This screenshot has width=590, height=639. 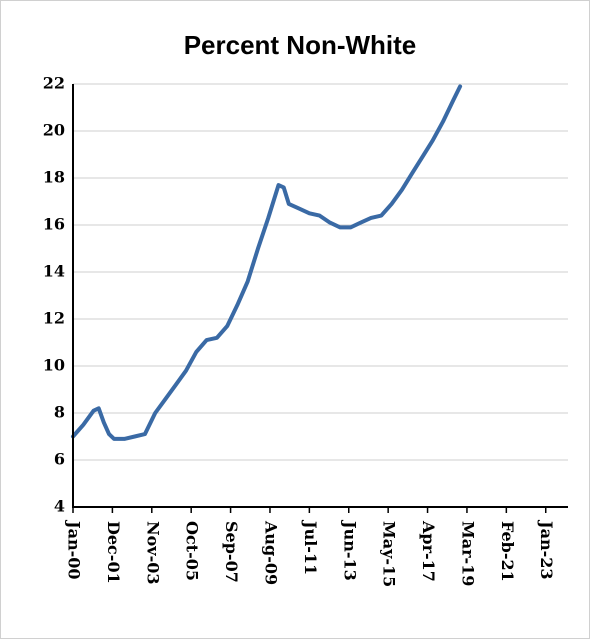 What do you see at coordinates (54, 177) in the screenshot?
I see `y-tick-label: 18` at bounding box center [54, 177].